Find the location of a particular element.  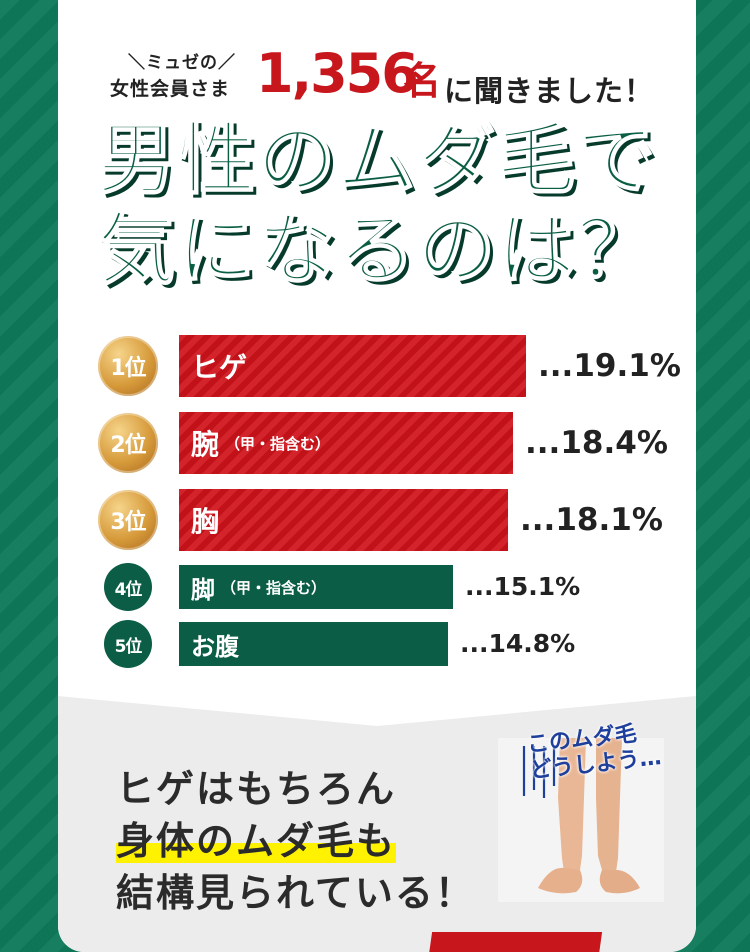

respondent-count: 1,356 is located at coordinates (337, 73).